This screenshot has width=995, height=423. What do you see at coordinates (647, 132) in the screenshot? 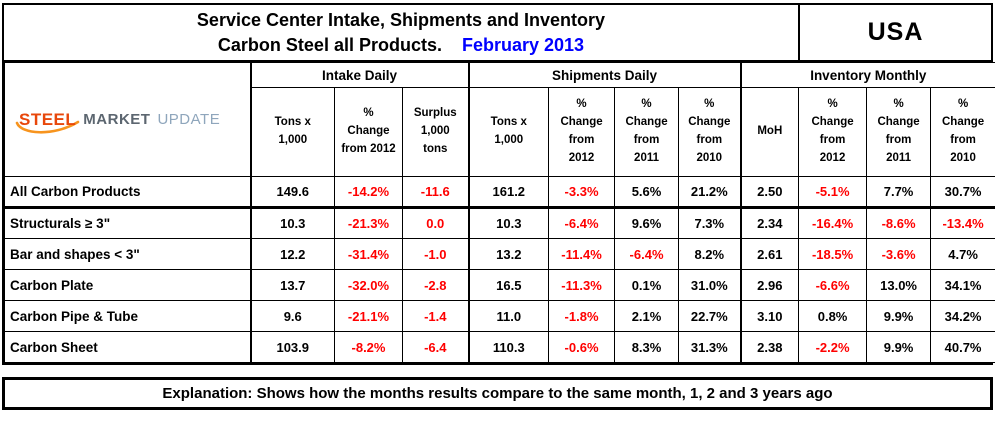
I see `col-ship-pct-2011: % Change from 2011` at bounding box center [647, 132].